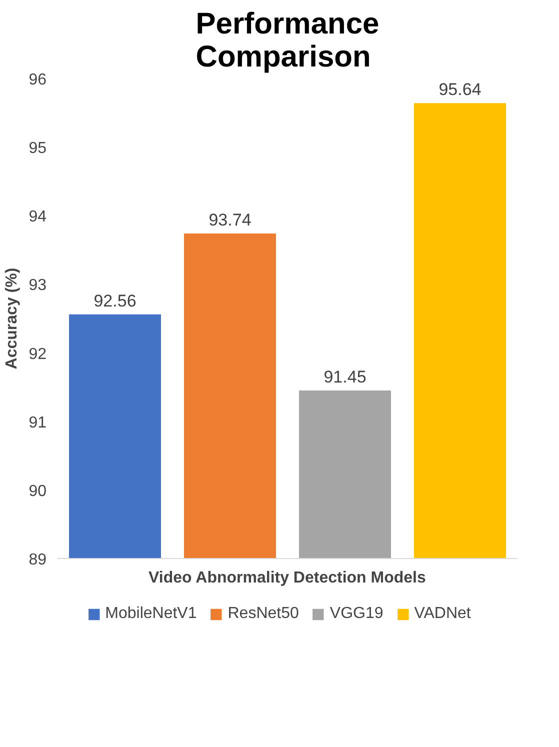 The width and height of the screenshot is (559, 747). What do you see at coordinates (37, 560) in the screenshot?
I see `y-tick-label: 89` at bounding box center [37, 560].